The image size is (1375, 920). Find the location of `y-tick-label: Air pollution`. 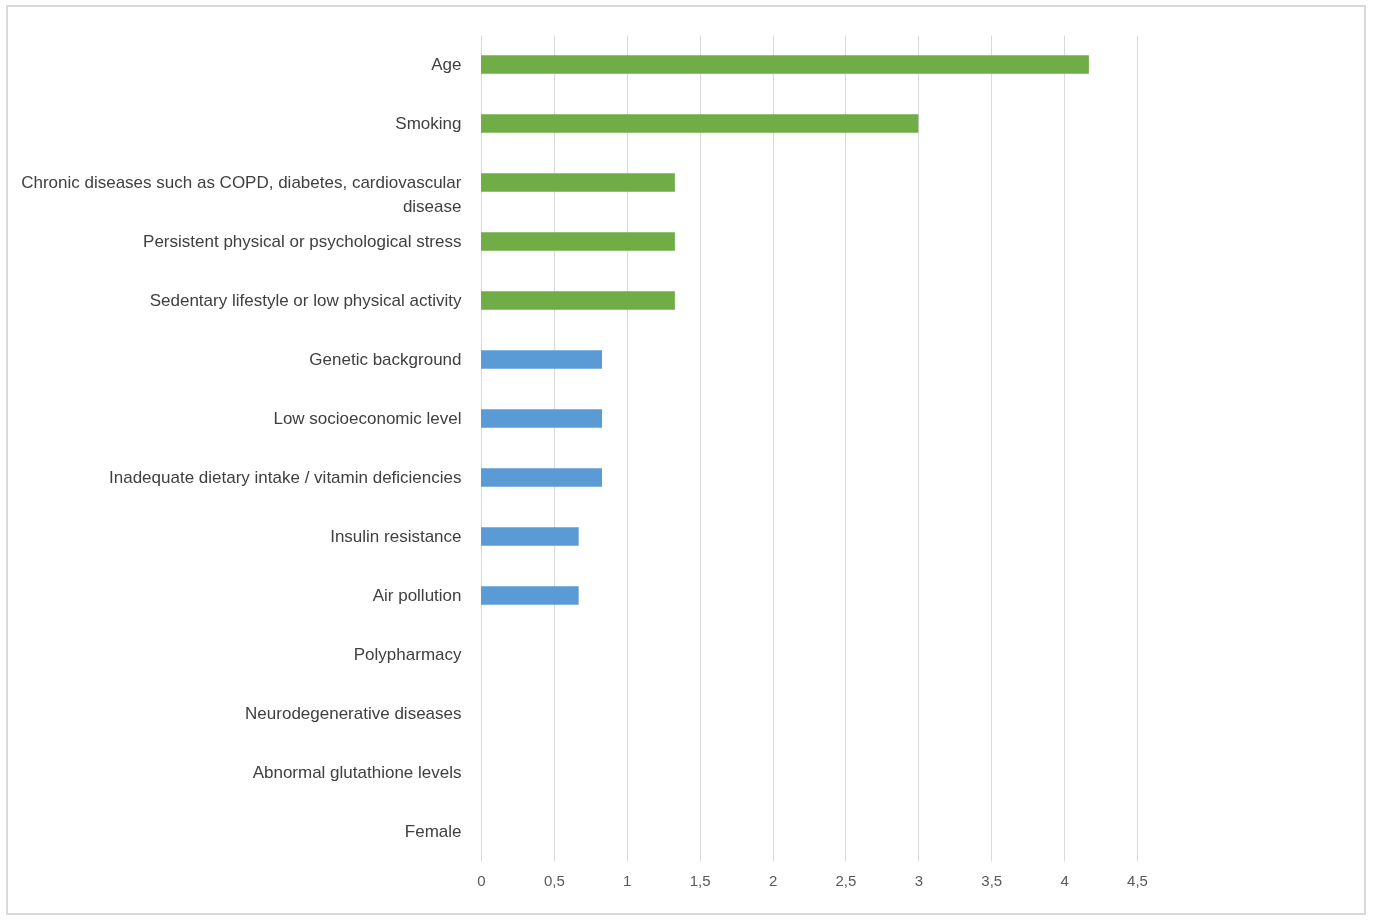

y-tick-label: Air pollution is located at coordinates (417, 595).